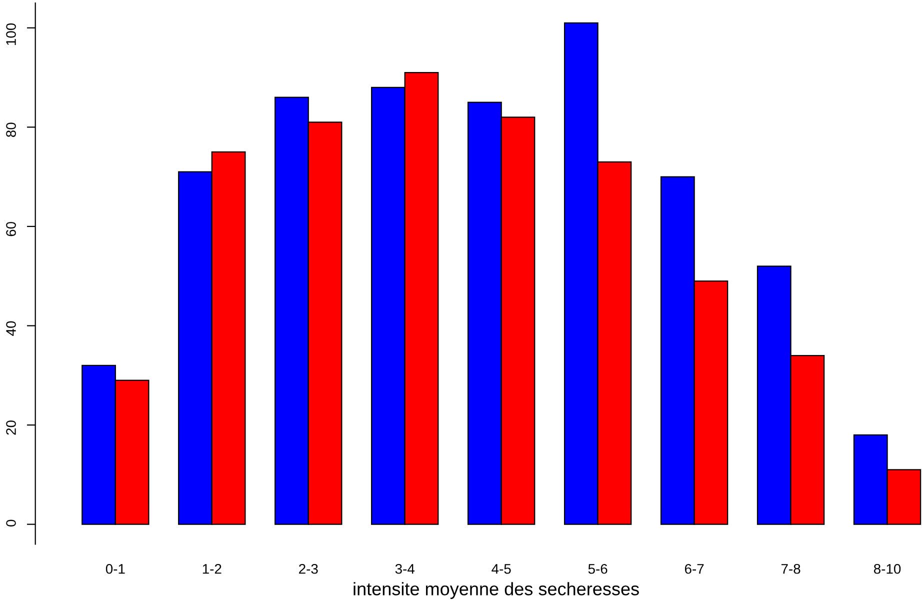  What do you see at coordinates (496, 590) in the screenshot?
I see `x-axis-title: intensite moyenne des secheresses` at bounding box center [496, 590].